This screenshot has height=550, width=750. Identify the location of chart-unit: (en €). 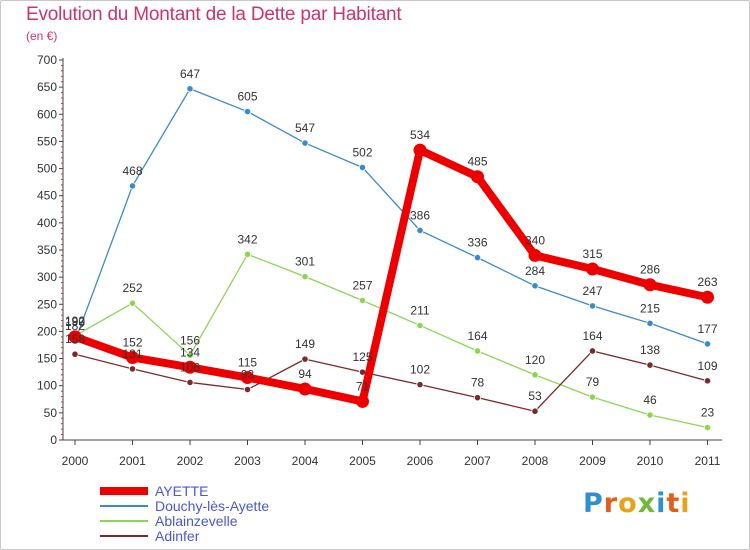
(42, 36).